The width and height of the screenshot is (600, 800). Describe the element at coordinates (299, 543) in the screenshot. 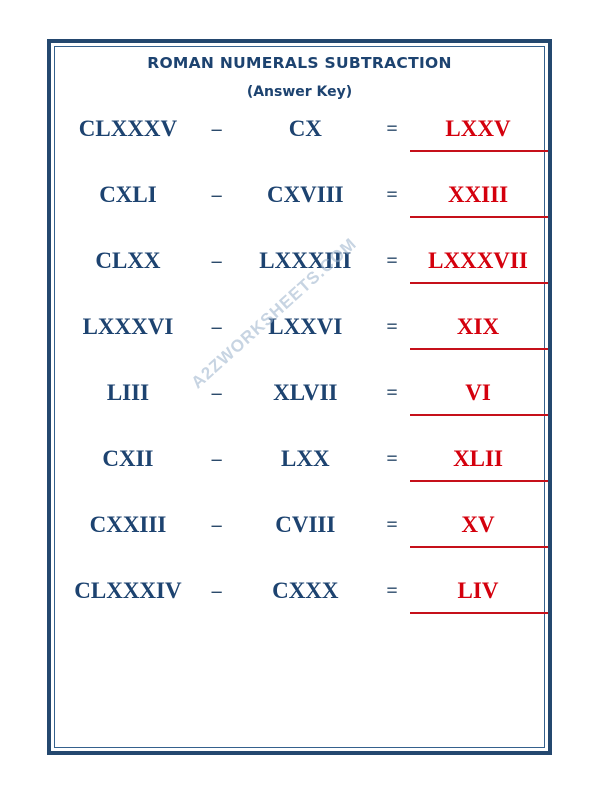

I see `problem-row: CXXIII – CVIII = XV` at that location.